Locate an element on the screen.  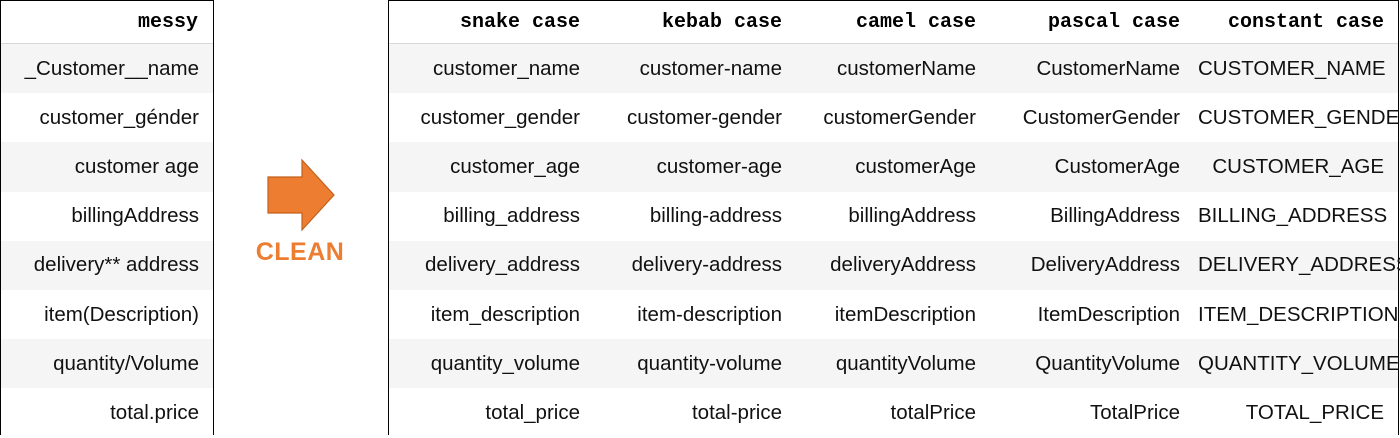
constant-case-cell: QUANTITY_VOLUME is located at coordinates (1297, 364).